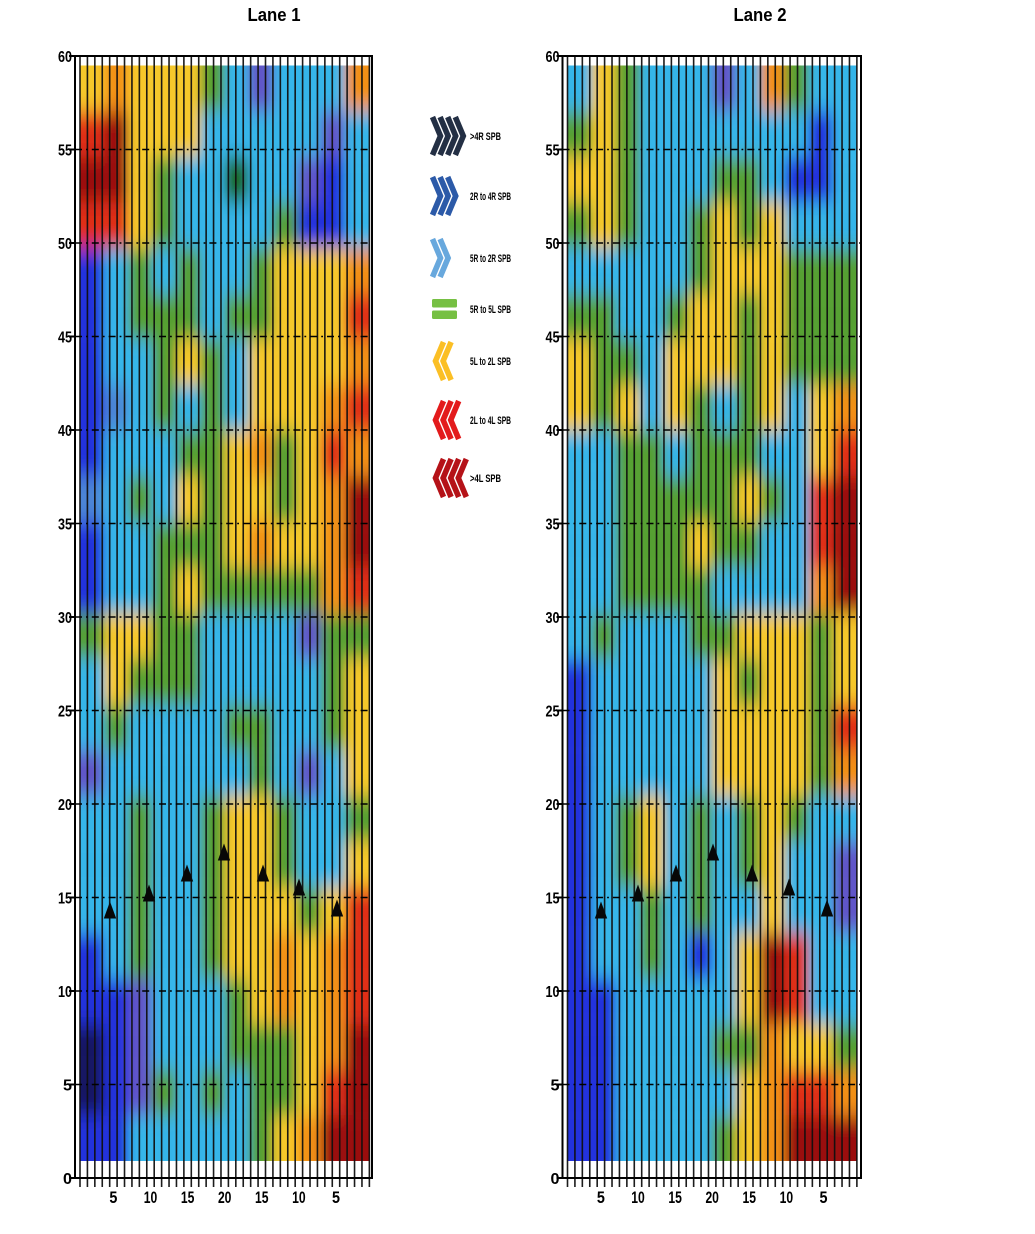 This screenshot has width=1035, height=1234. I want to click on svg-text: >4R SPB, so click(485, 137).